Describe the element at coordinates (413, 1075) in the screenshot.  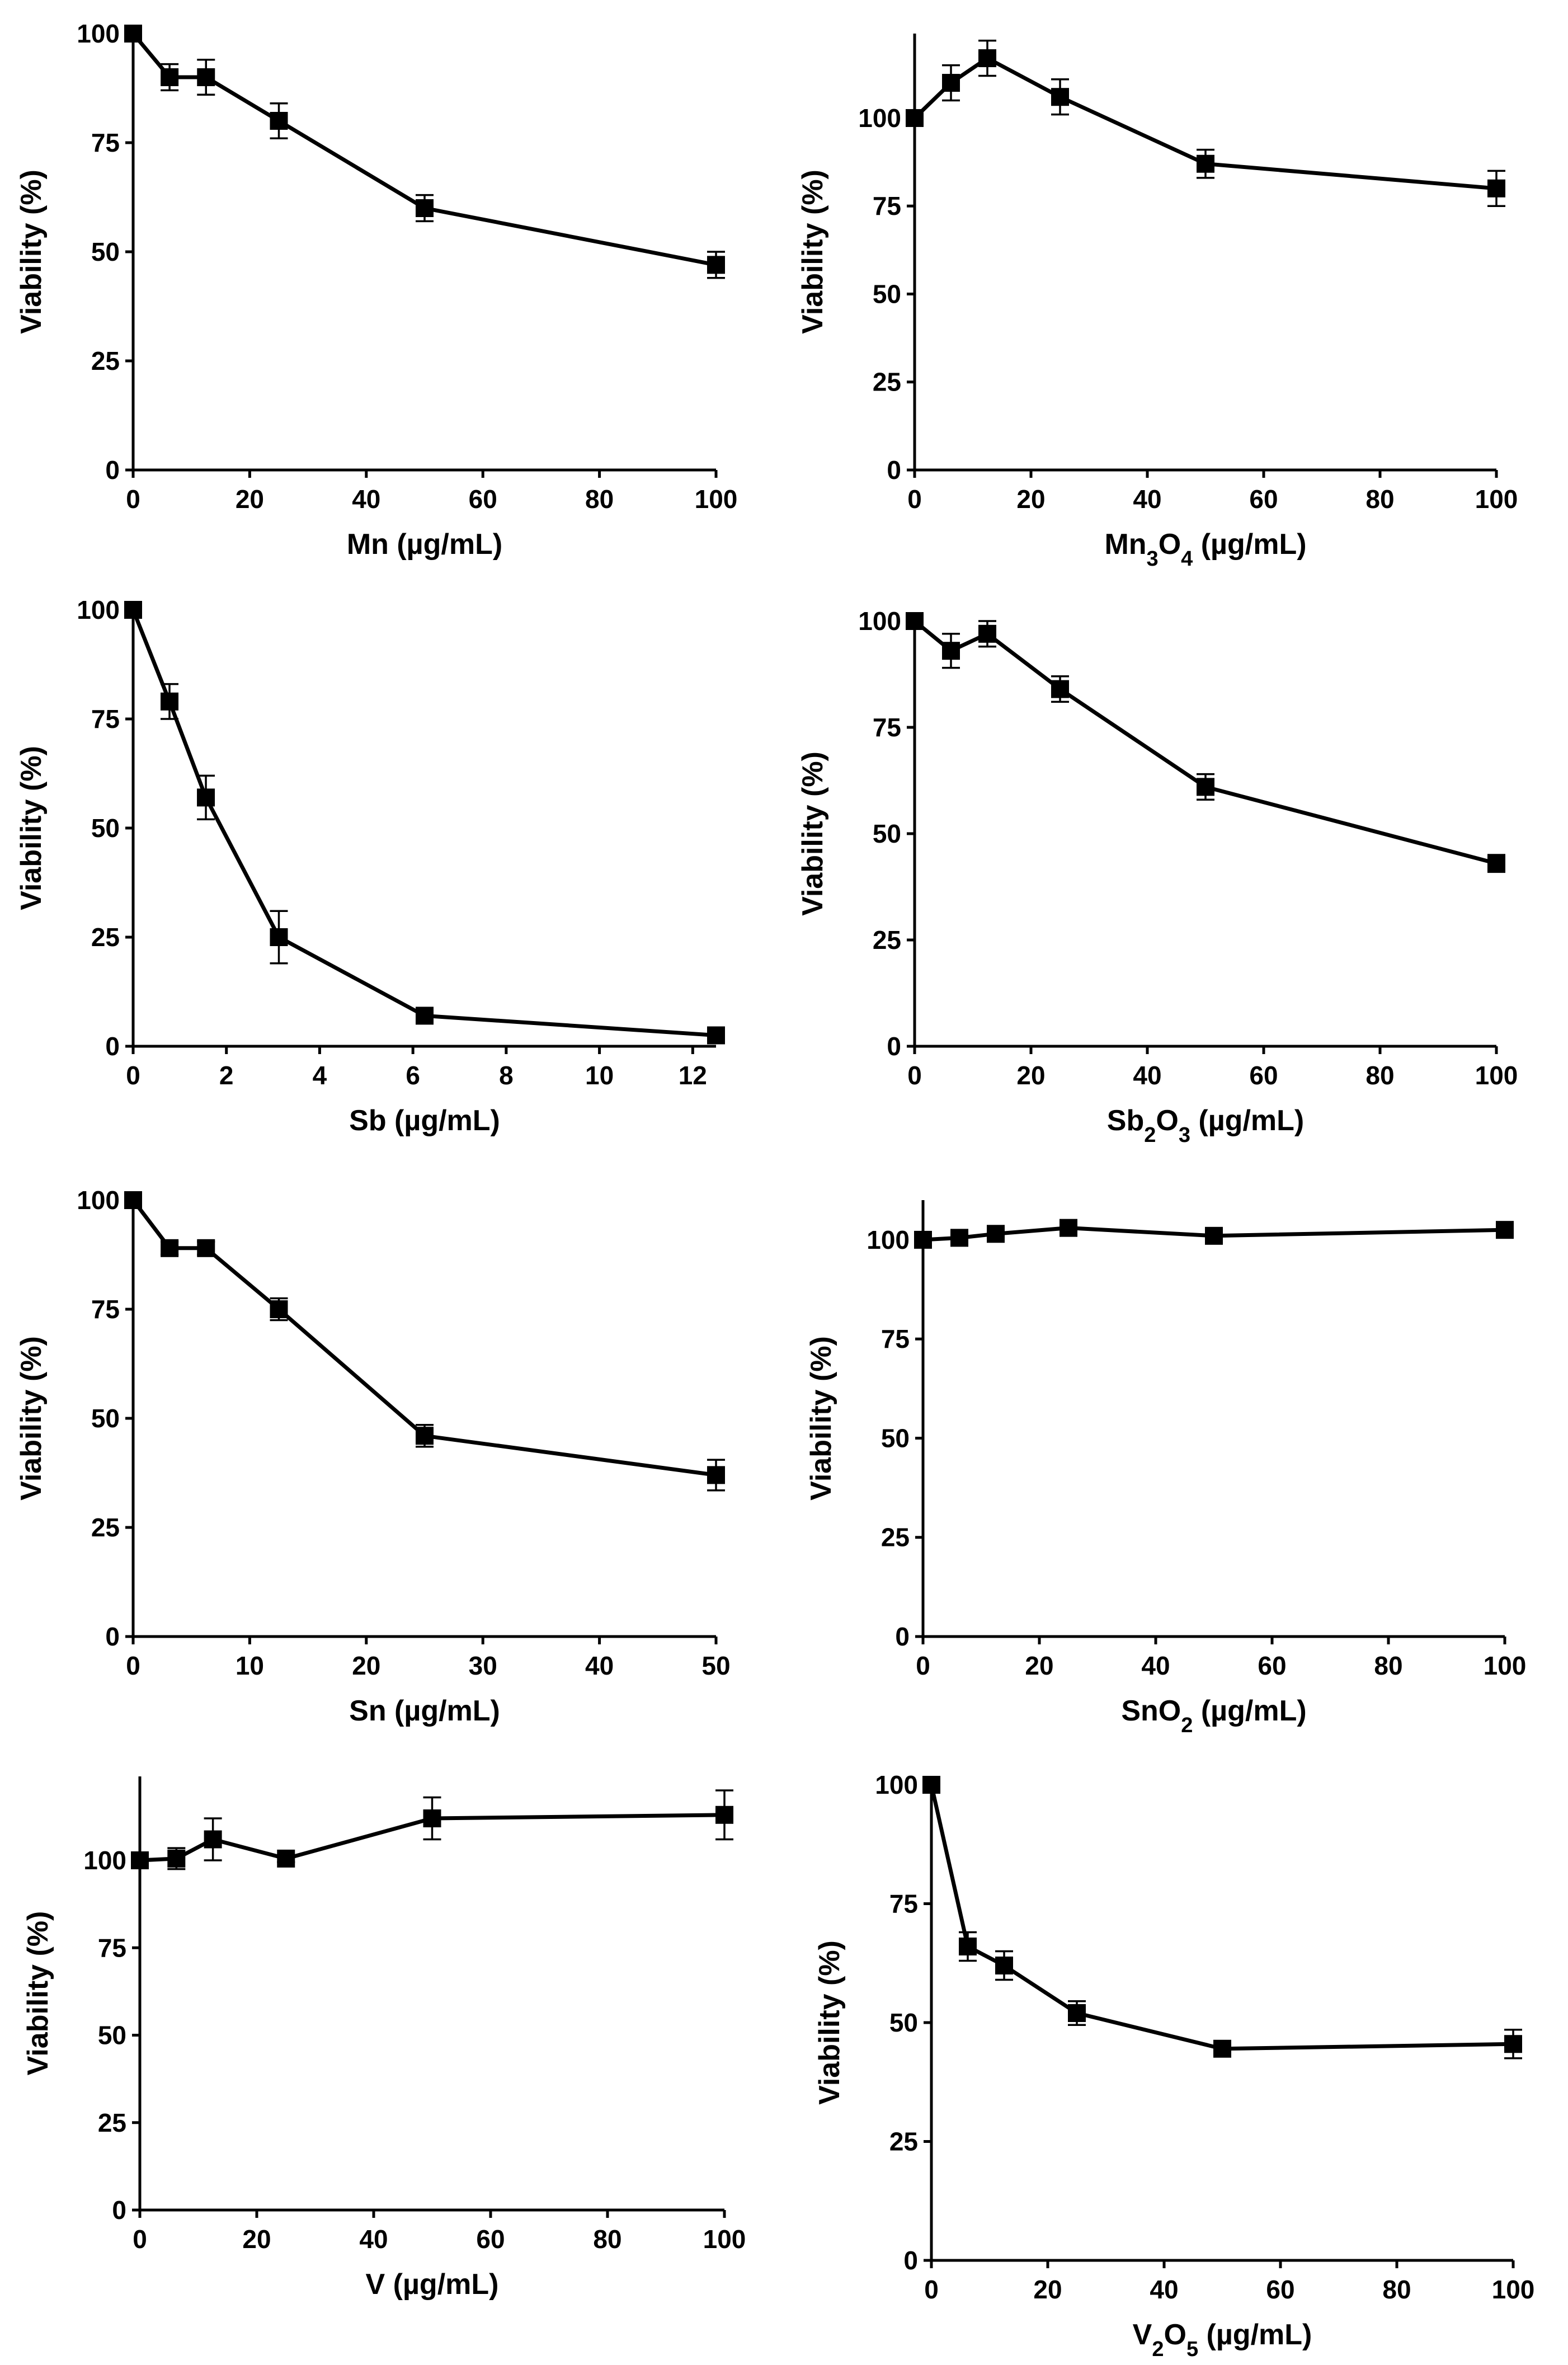
I see `x-tick-label: 6` at that location.